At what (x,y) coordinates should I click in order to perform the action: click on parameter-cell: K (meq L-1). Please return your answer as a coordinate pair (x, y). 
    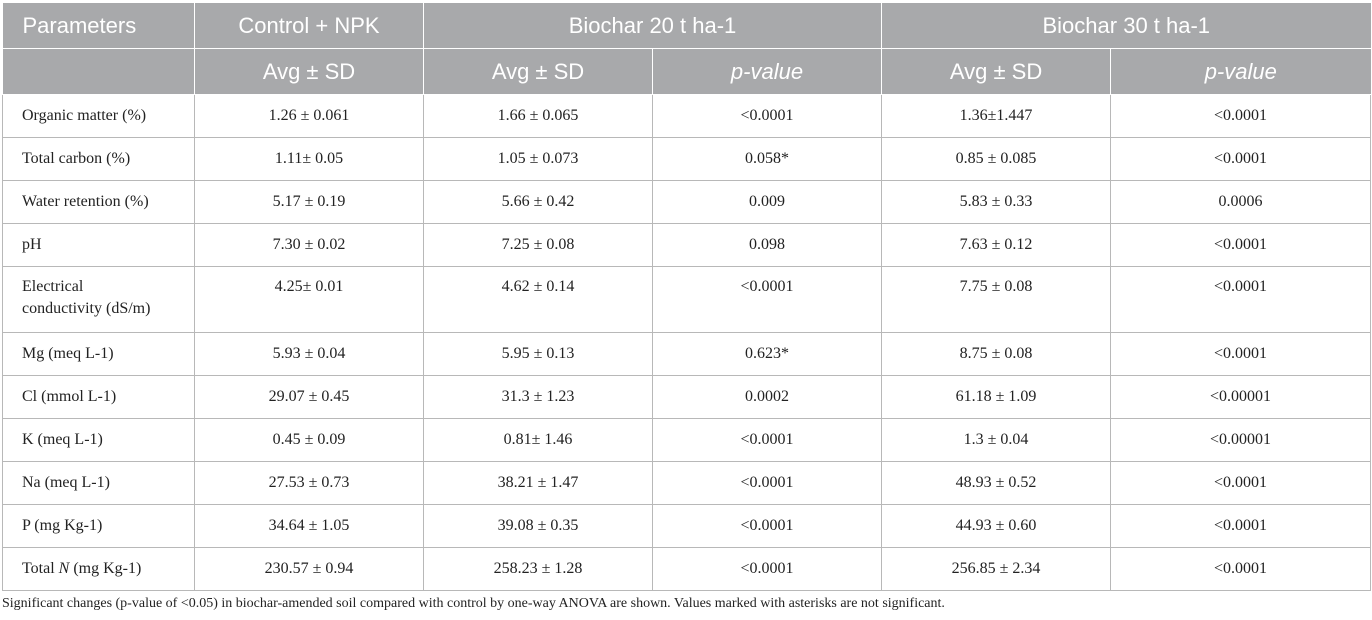
    Looking at the image, I should click on (98, 440).